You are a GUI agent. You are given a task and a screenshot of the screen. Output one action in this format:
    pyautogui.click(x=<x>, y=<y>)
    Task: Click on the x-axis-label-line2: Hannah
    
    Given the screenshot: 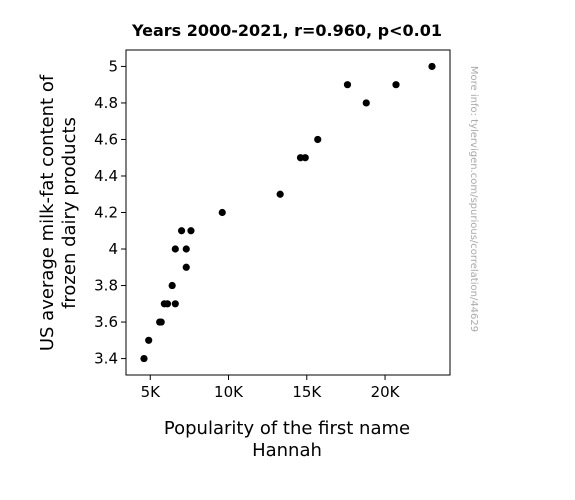 What is the action you would take?
    pyautogui.click(x=287, y=450)
    